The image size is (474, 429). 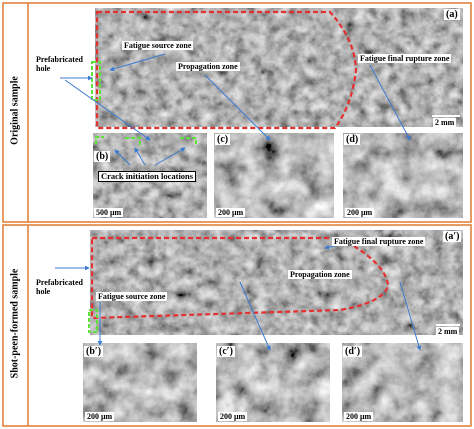 What do you see at coordinates (452, 236) in the screenshot?
I see `panel-label: (a′)` at bounding box center [452, 236].